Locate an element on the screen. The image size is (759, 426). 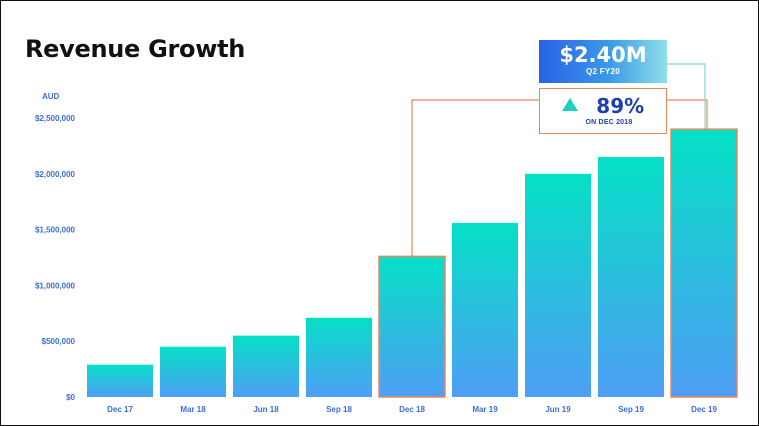
x-tick-label: Mar 18 is located at coordinates (193, 409).